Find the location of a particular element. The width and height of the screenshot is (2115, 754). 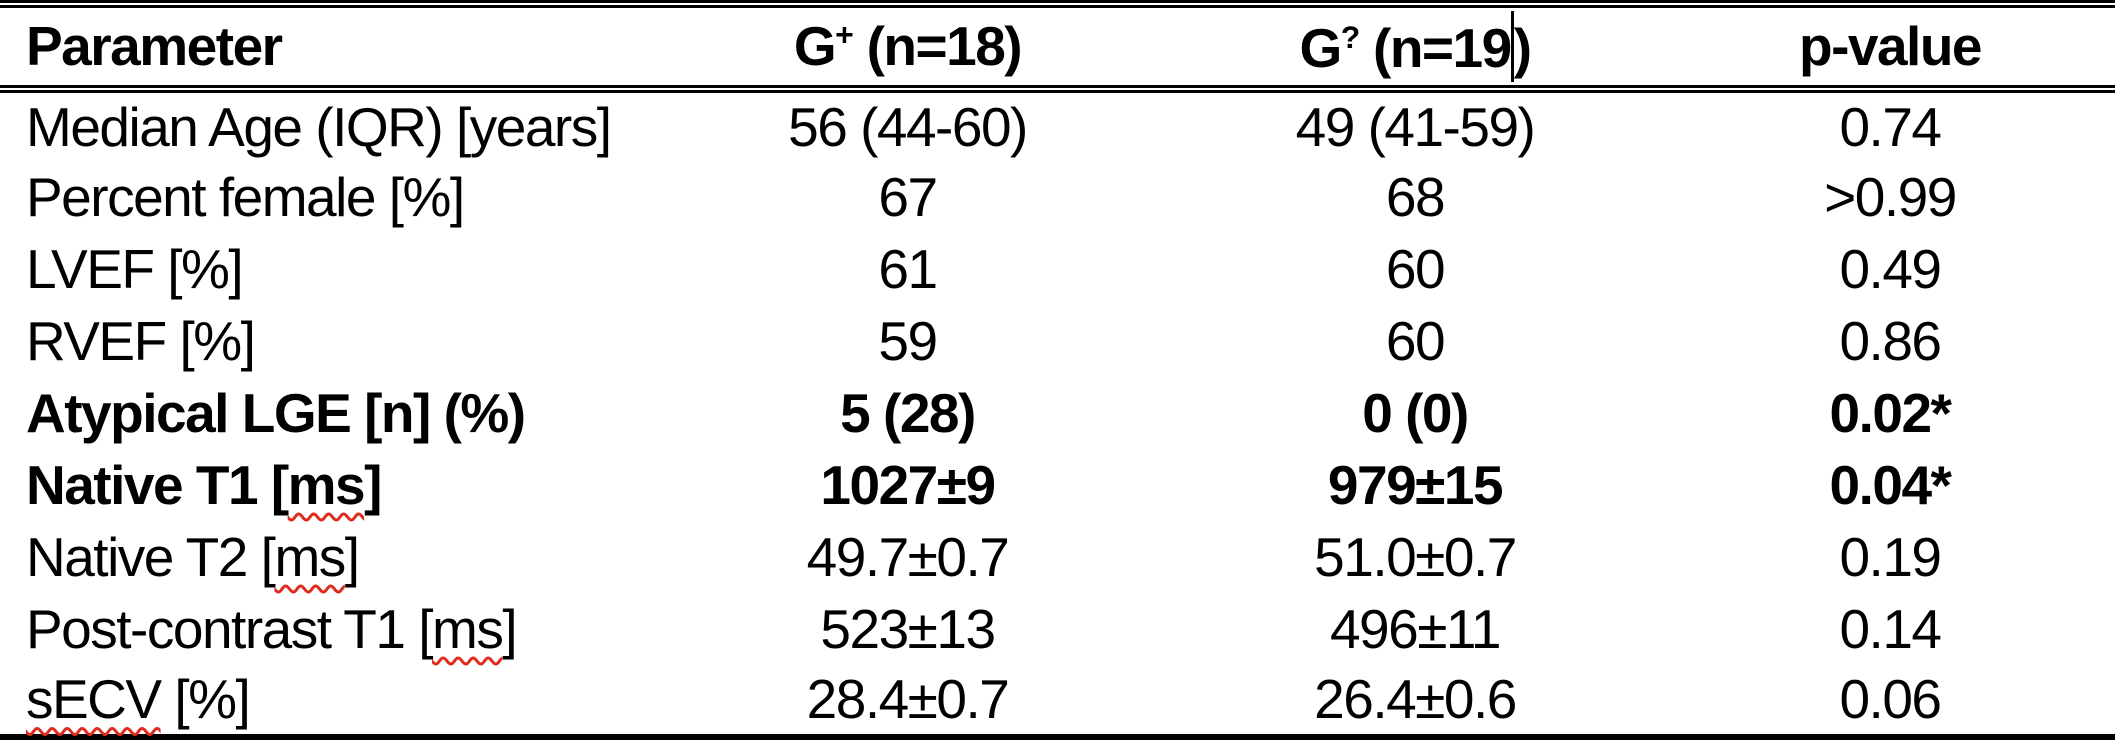

group1-count: (n=18) is located at coordinates (937, 46).